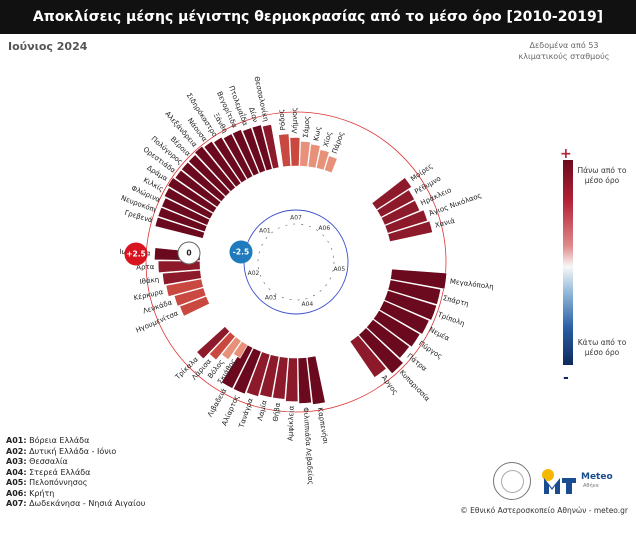 This screenshot has width=636, height=533. Describe the element at coordinates (308, 446) in the screenshot. I see `station-label: Φιλιππιάδα Λεβαδείας` at that location.